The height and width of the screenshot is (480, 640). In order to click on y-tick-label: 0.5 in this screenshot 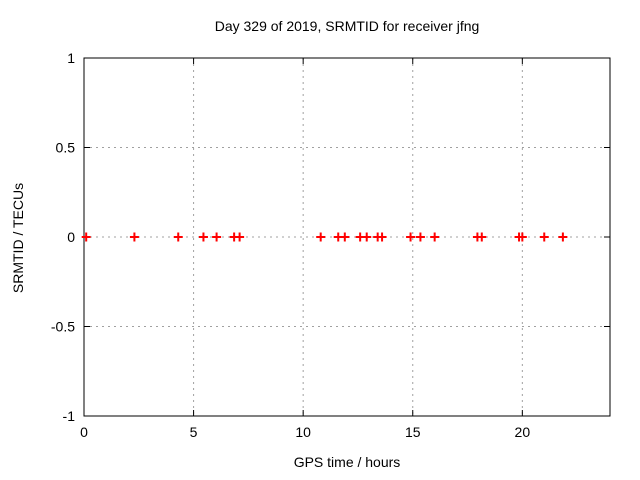, I will do `click(66, 148)`.